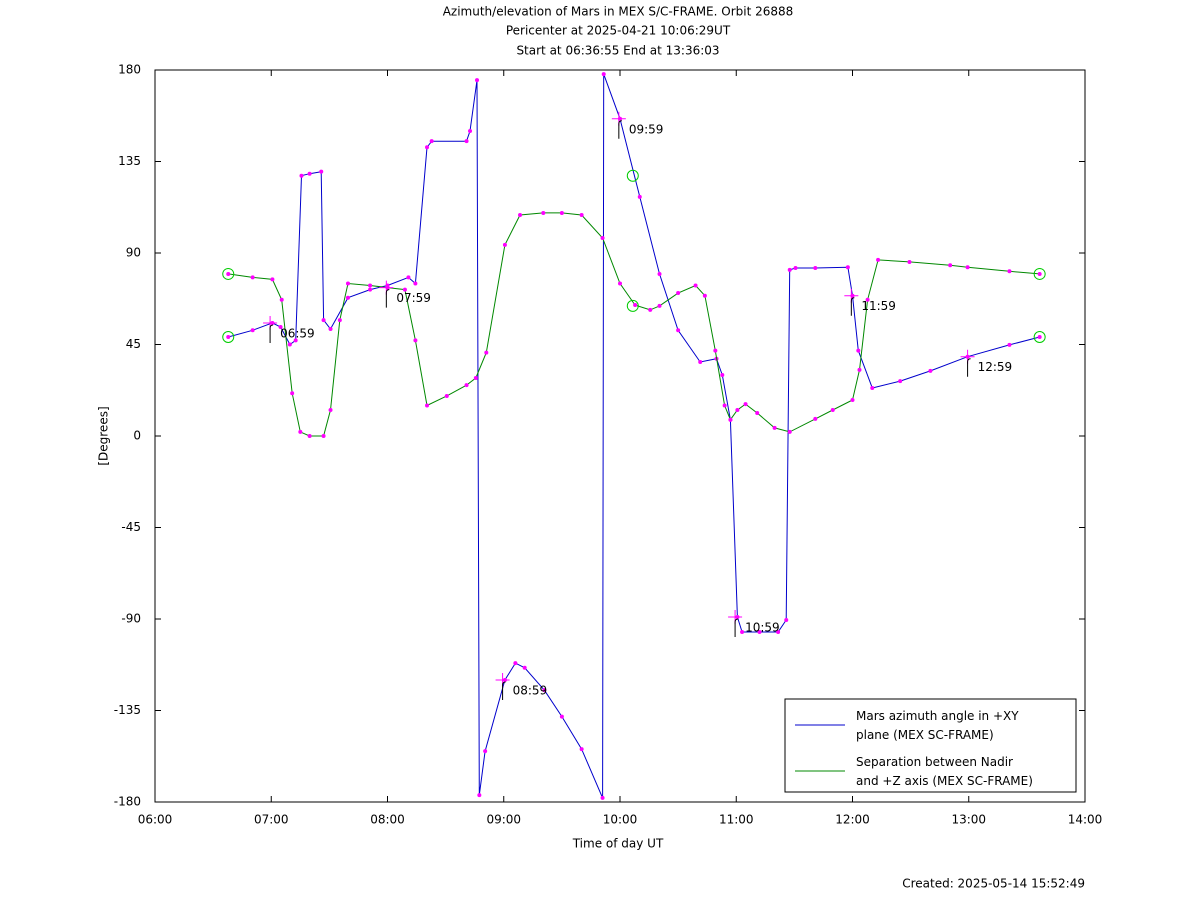 This screenshot has width=1200, height=901. I want to click on y-tick-label: 180, so click(129, 70).